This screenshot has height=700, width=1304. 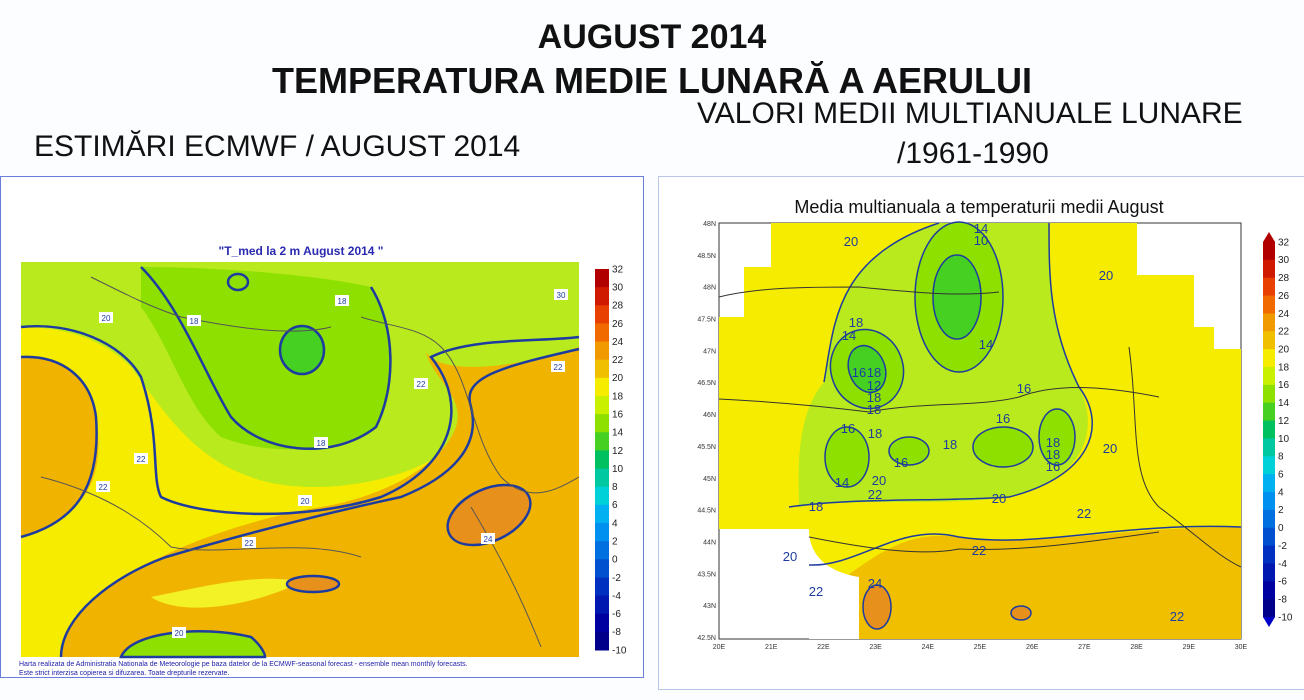 I want to click on contour-22-west, so click(x=59, y=447).